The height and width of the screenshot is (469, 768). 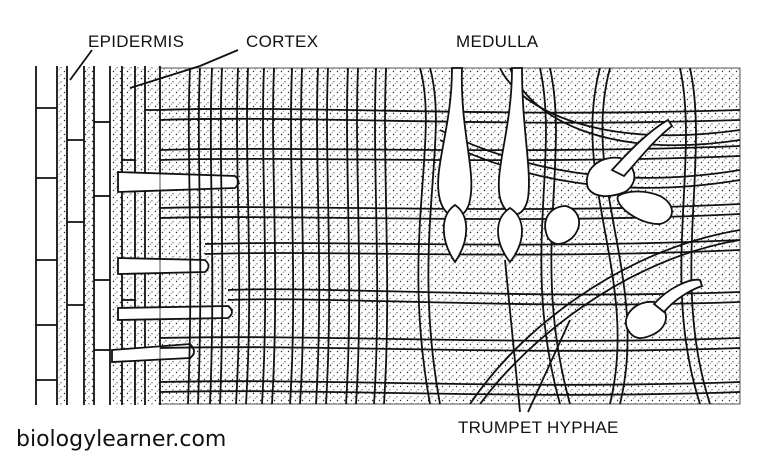 I want to click on watermark: biologylearner.com, so click(x=121, y=439).